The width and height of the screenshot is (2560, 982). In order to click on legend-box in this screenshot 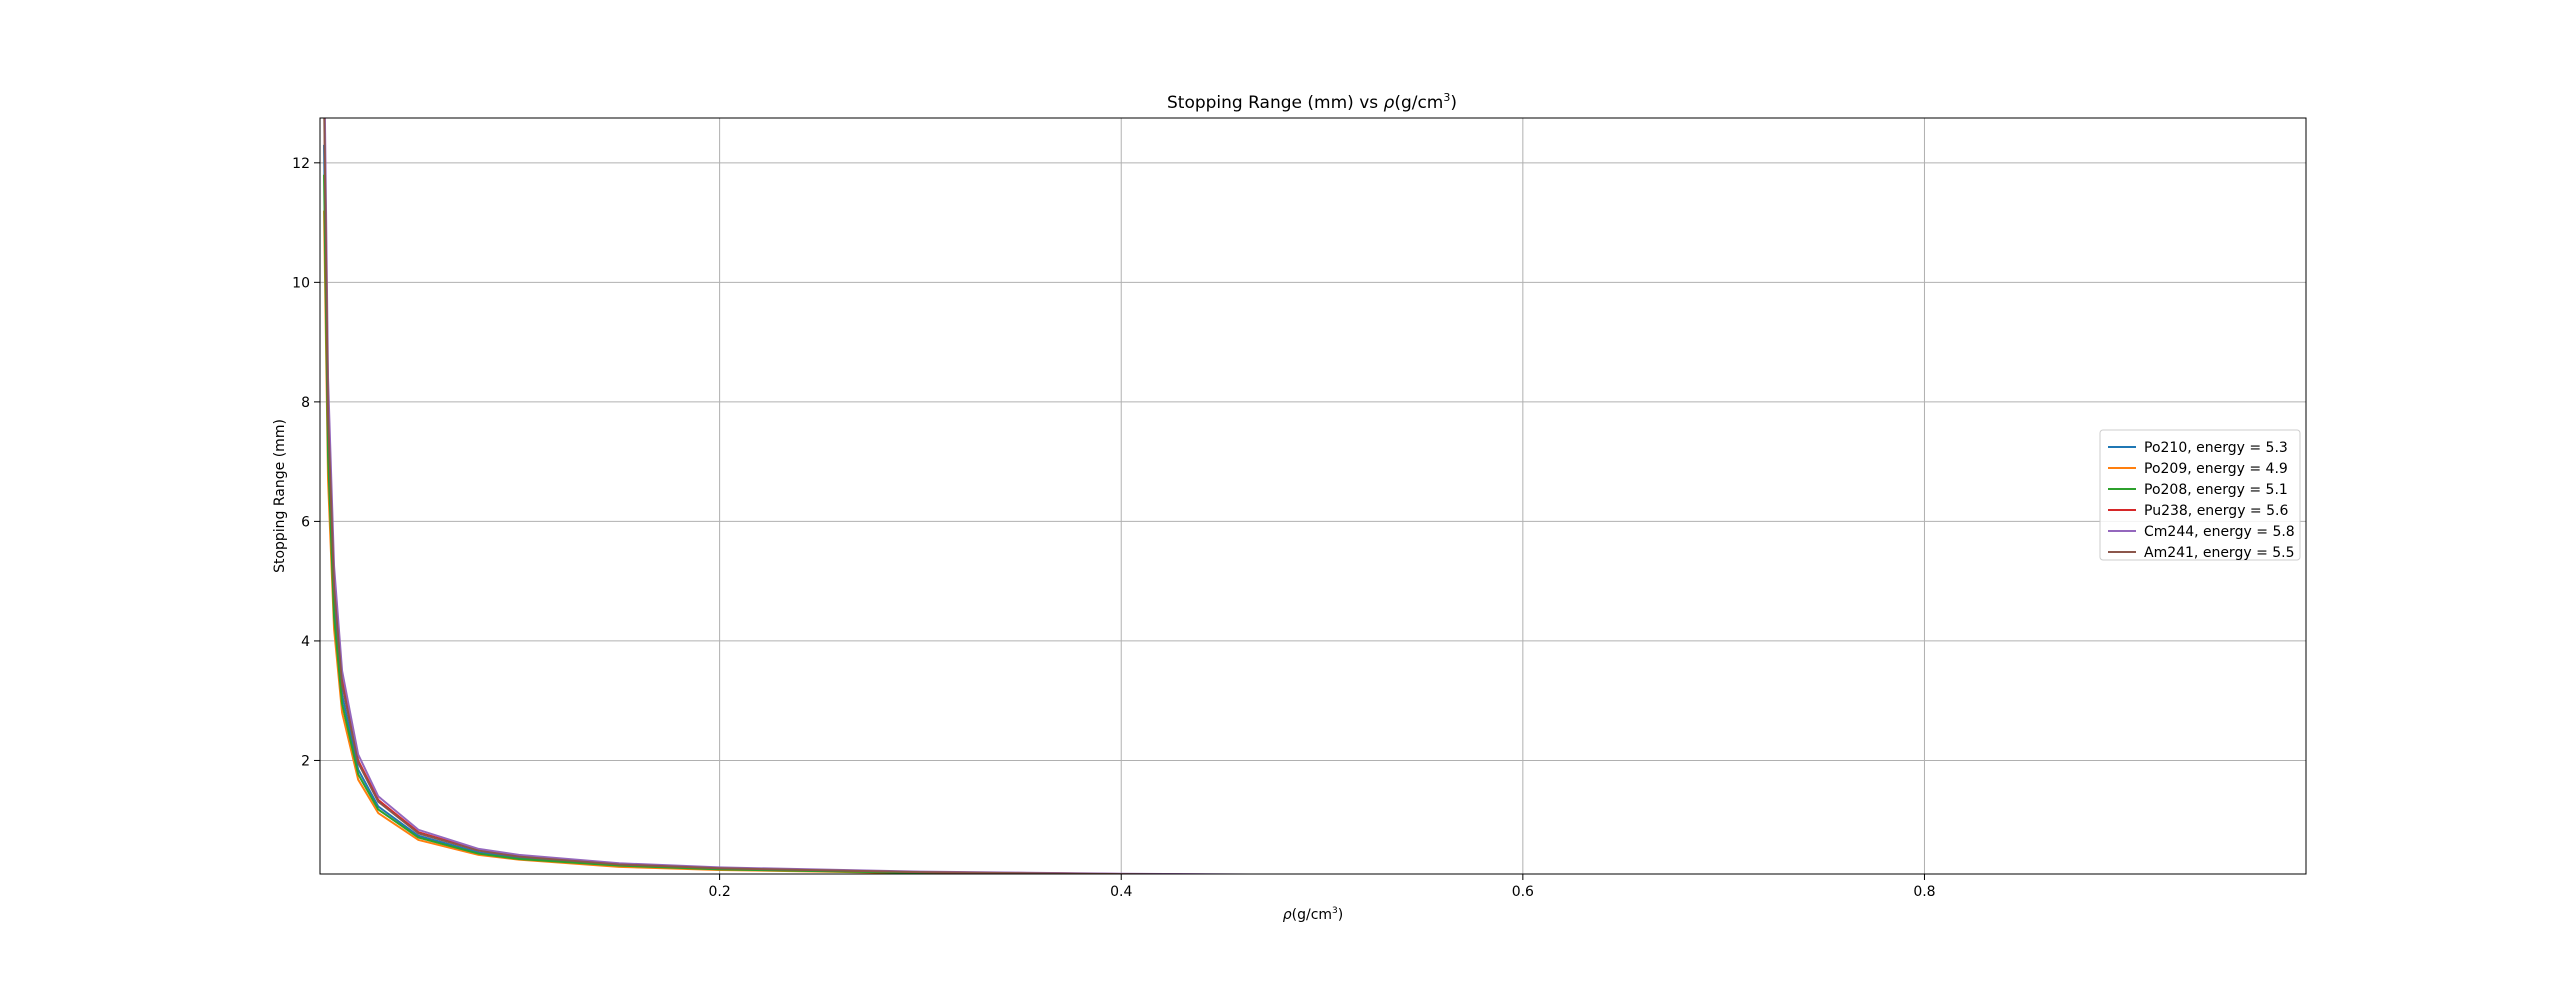, I will do `click(2200, 495)`.